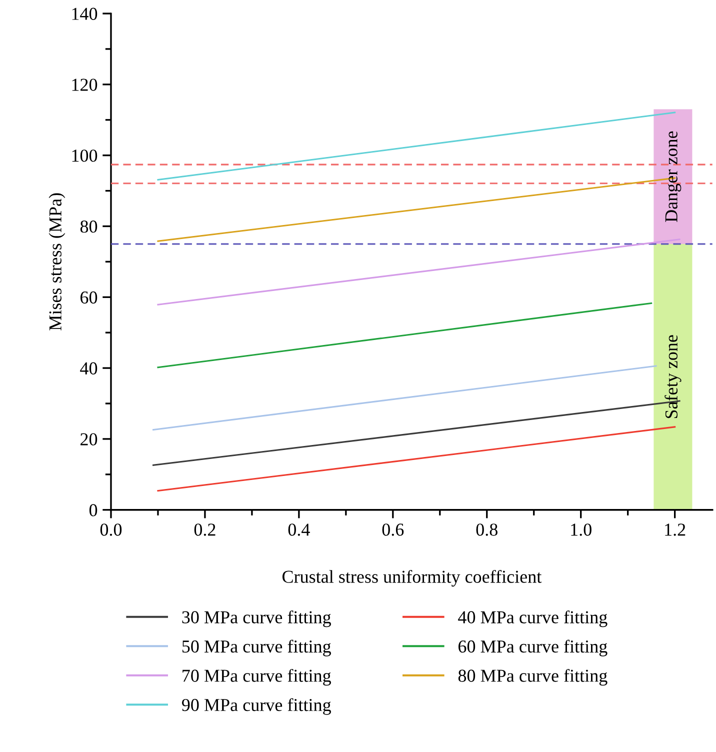 This screenshot has width=716, height=752. I want to click on x-tick-label: 1.2, so click(675, 530).